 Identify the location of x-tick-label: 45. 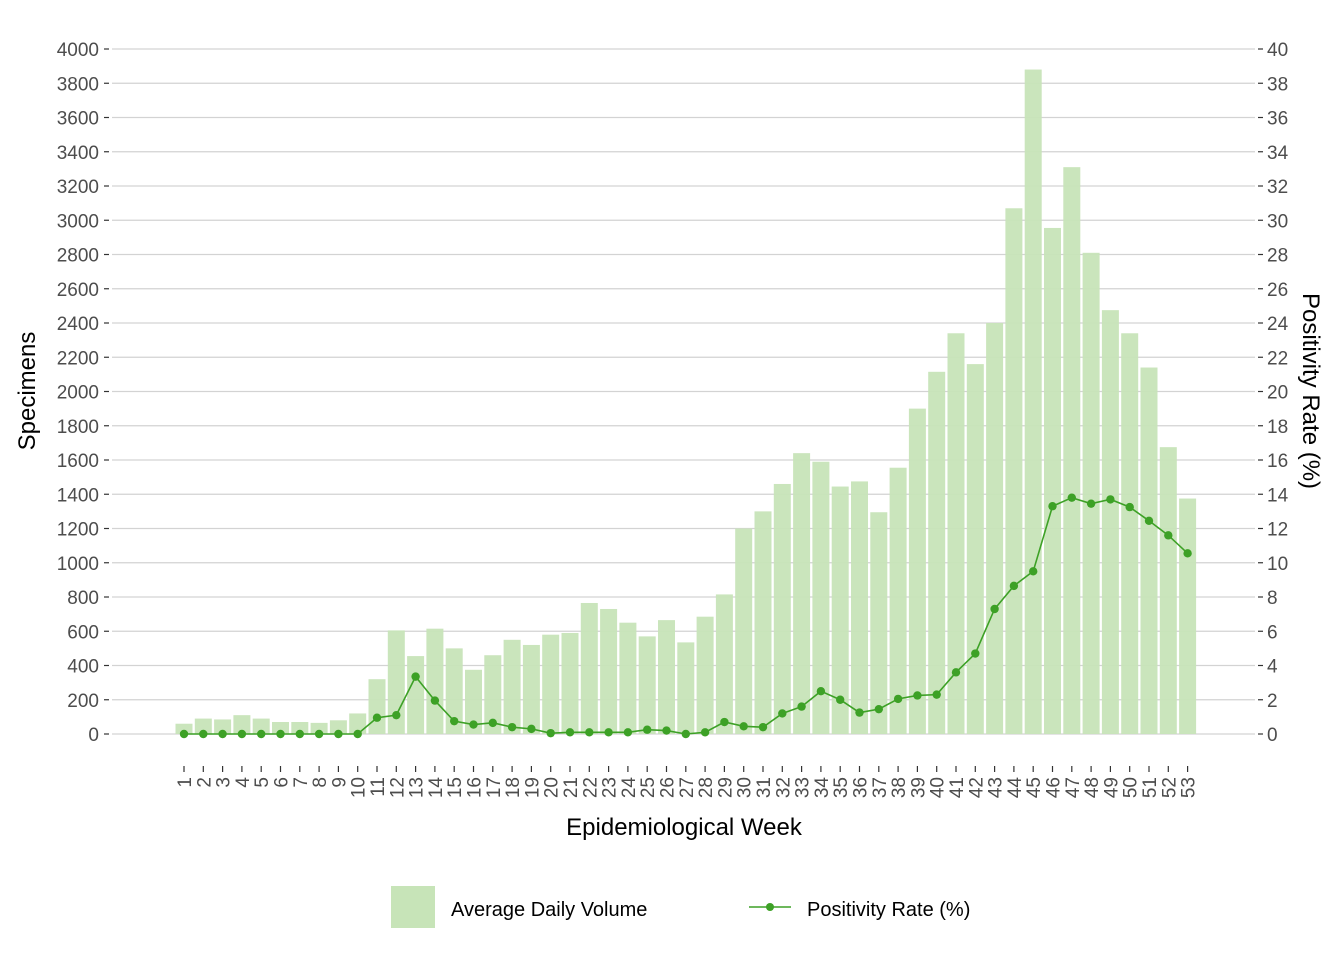
(1034, 787).